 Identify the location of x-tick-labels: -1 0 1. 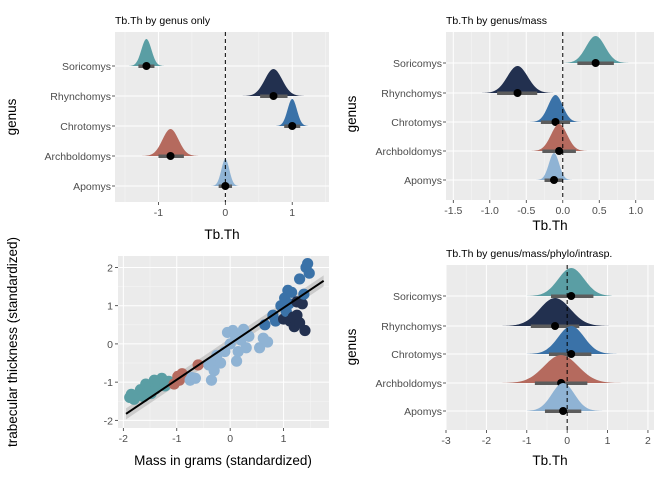
(224, 210).